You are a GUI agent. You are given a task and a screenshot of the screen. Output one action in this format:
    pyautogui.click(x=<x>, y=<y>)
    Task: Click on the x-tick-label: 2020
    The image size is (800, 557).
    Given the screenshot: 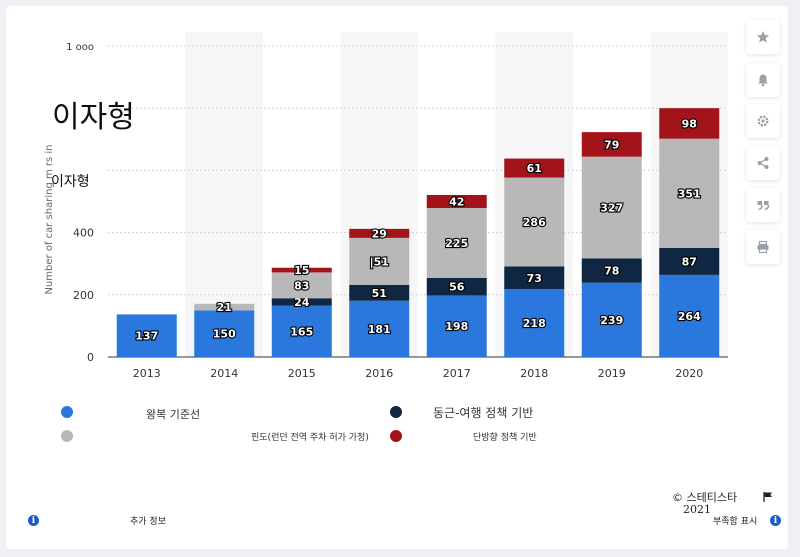 What is the action you would take?
    pyautogui.click(x=689, y=373)
    